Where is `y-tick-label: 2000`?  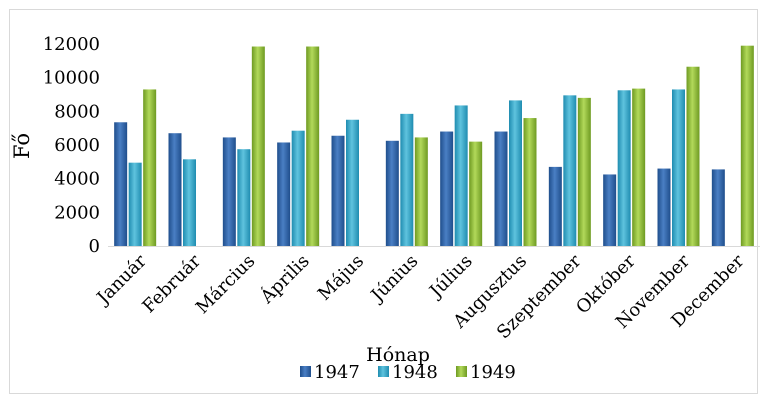
y-tick-label: 2000 is located at coordinates (77, 212).